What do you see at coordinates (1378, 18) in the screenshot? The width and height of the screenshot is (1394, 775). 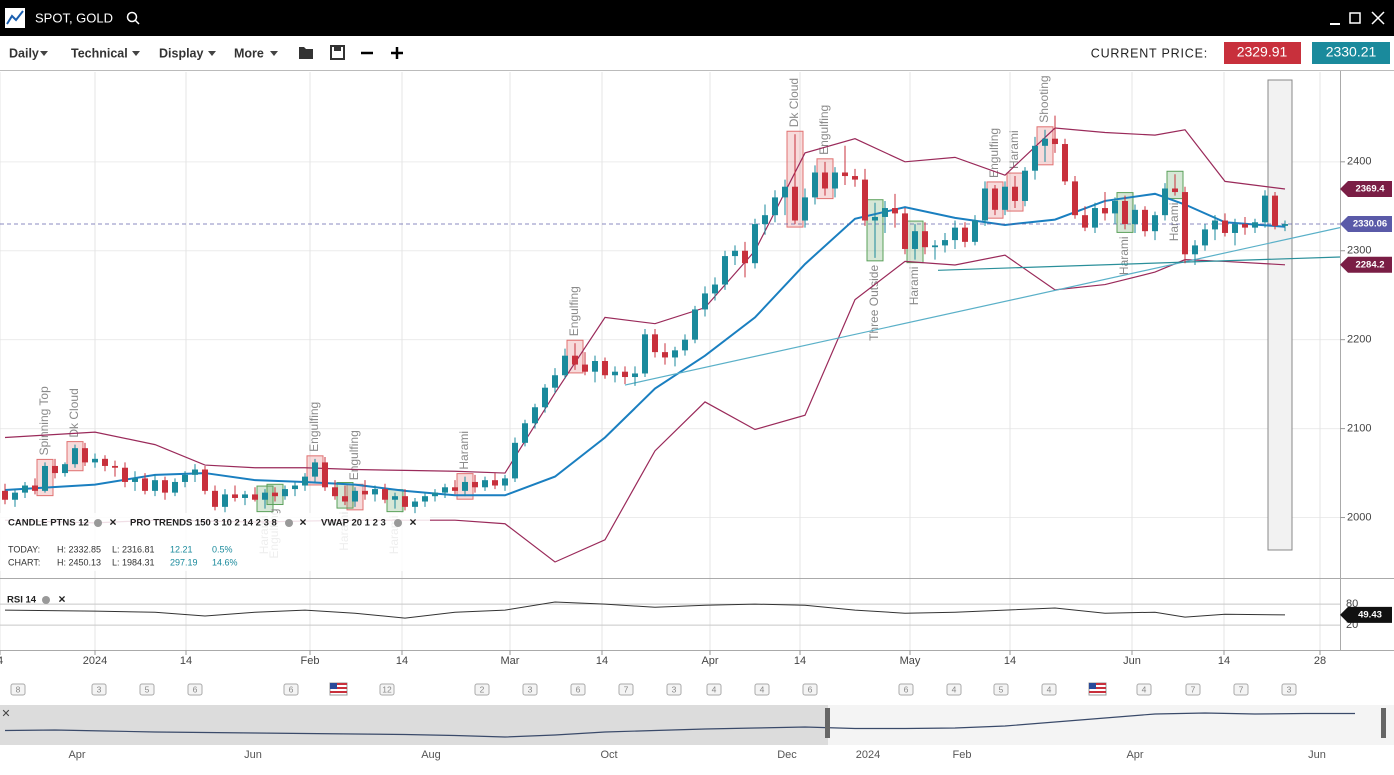 I see `close-button` at bounding box center [1378, 18].